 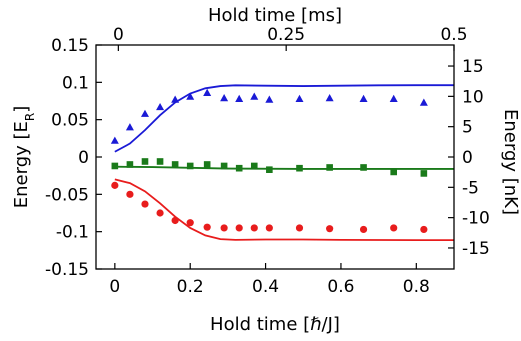 I want to click on x-tick-label: 0.2, so click(x=190, y=287).